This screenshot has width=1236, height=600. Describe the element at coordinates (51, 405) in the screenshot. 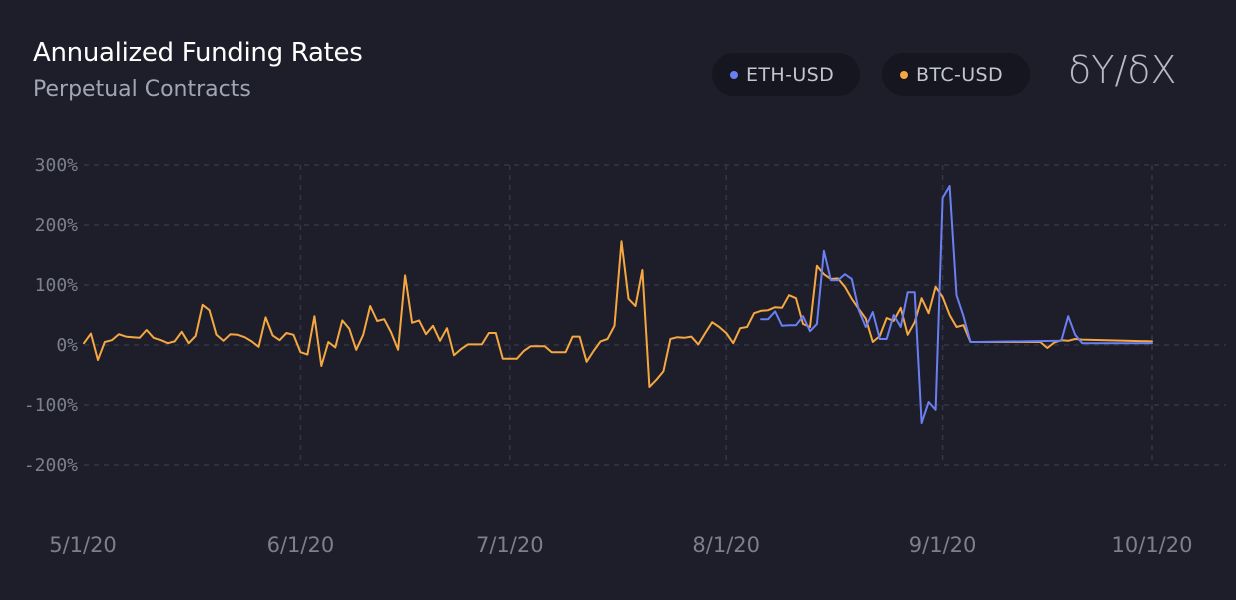

I see `y-tick-label: -100%` at that location.